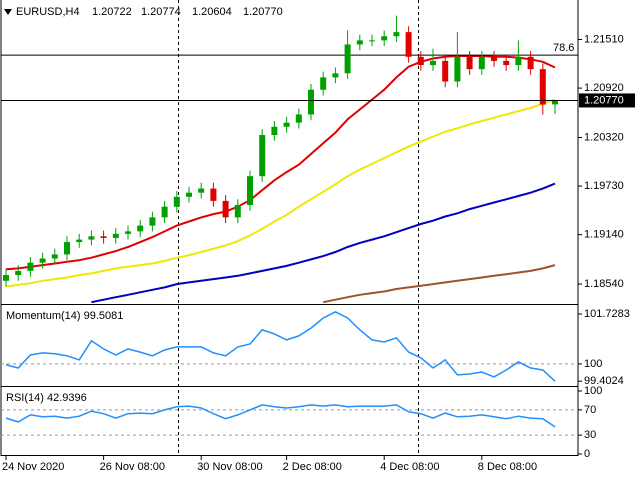 The height and width of the screenshot is (480, 640). What do you see at coordinates (604, 186) in the screenshot?
I see `y-tick-label: 1.19730` at bounding box center [604, 186].